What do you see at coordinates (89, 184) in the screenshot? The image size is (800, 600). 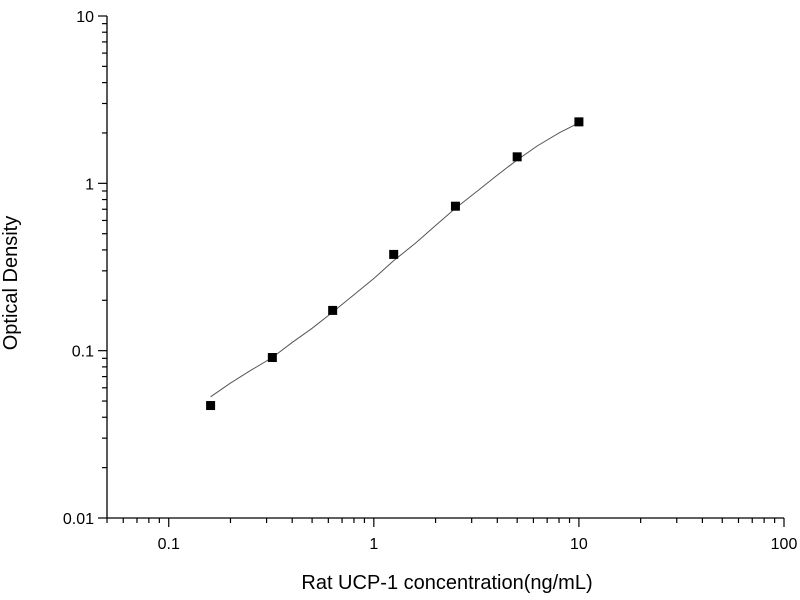 I see `y-tick-label: 1` at bounding box center [89, 184].